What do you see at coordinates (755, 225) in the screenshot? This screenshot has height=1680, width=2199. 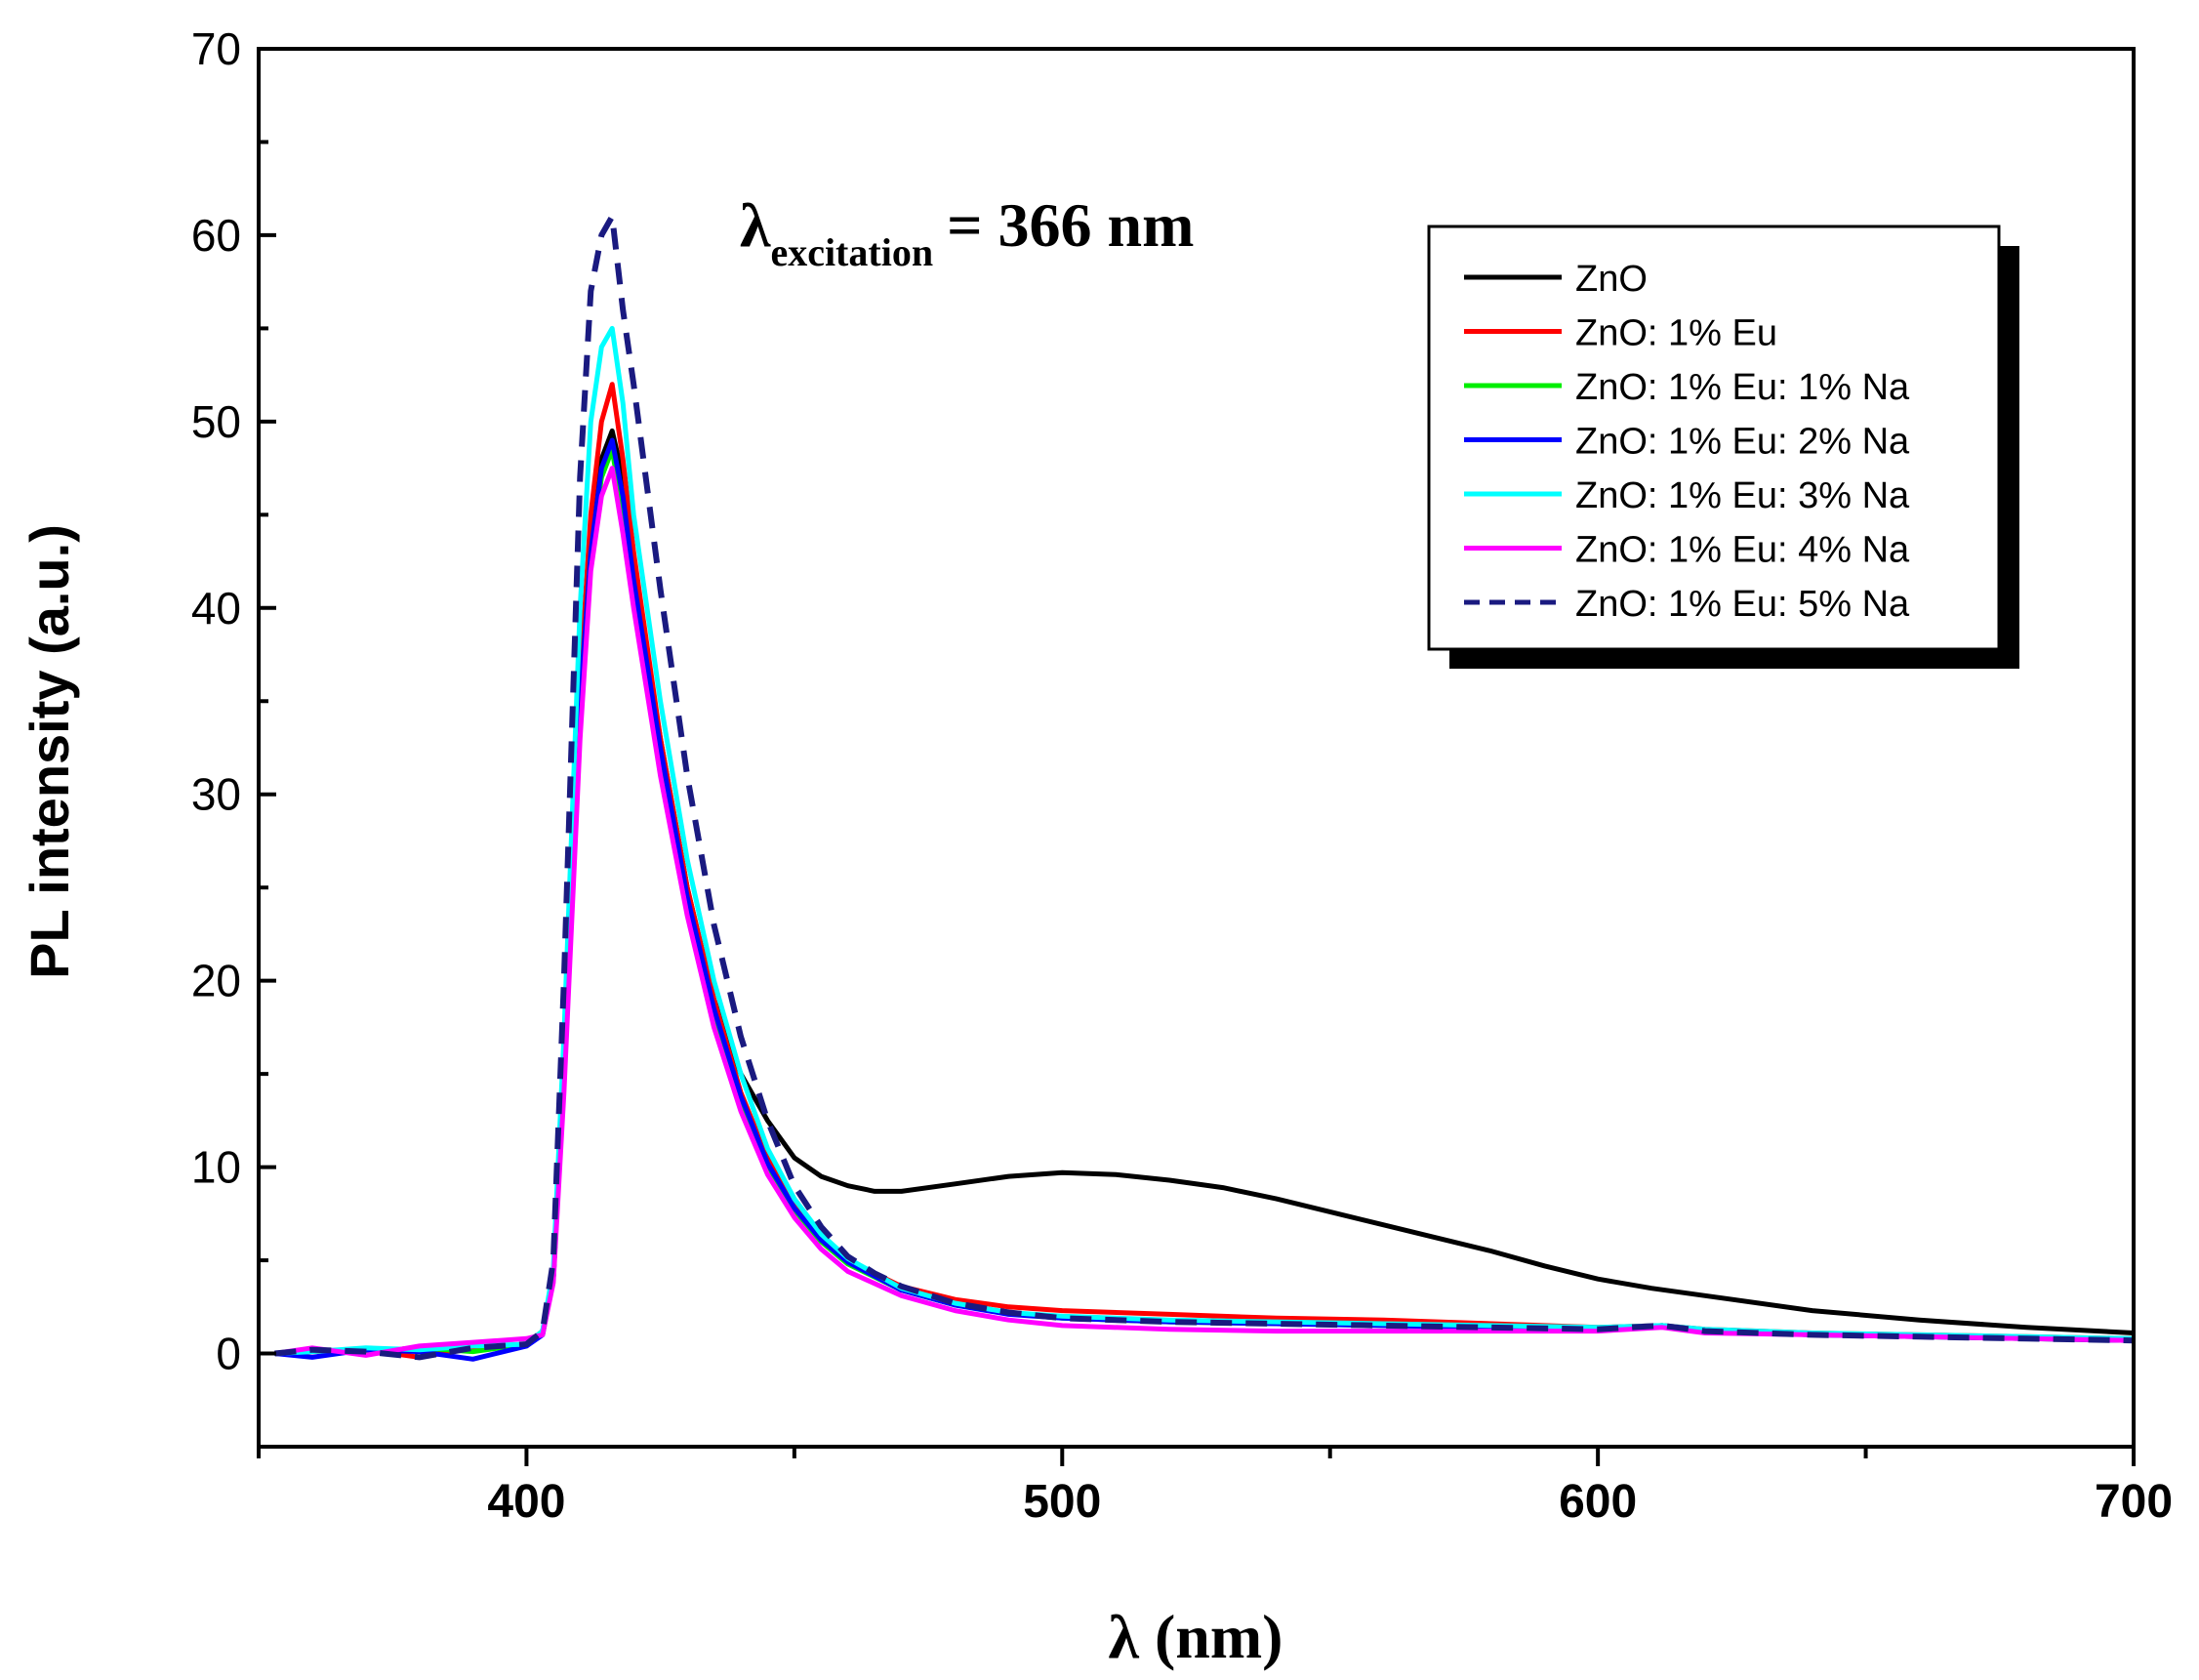 I see `annotation-symbol: λ` at bounding box center [755, 225].